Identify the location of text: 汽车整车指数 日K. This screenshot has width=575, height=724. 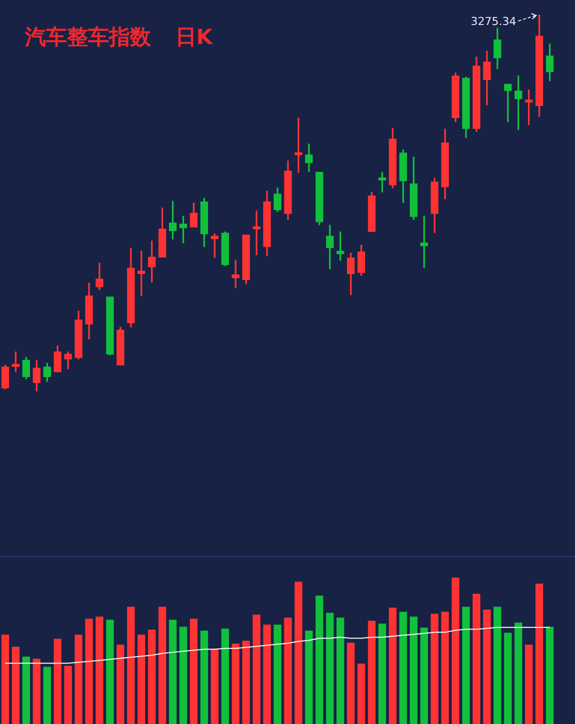
(119, 37).